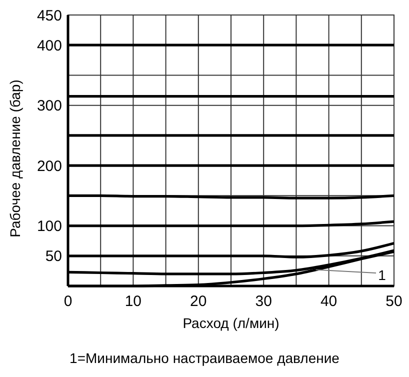 This screenshot has width=409, height=377. What do you see at coordinates (15, 159) in the screenshot?
I see `y-axis-title: Рабочее давление (бар)` at bounding box center [15, 159].